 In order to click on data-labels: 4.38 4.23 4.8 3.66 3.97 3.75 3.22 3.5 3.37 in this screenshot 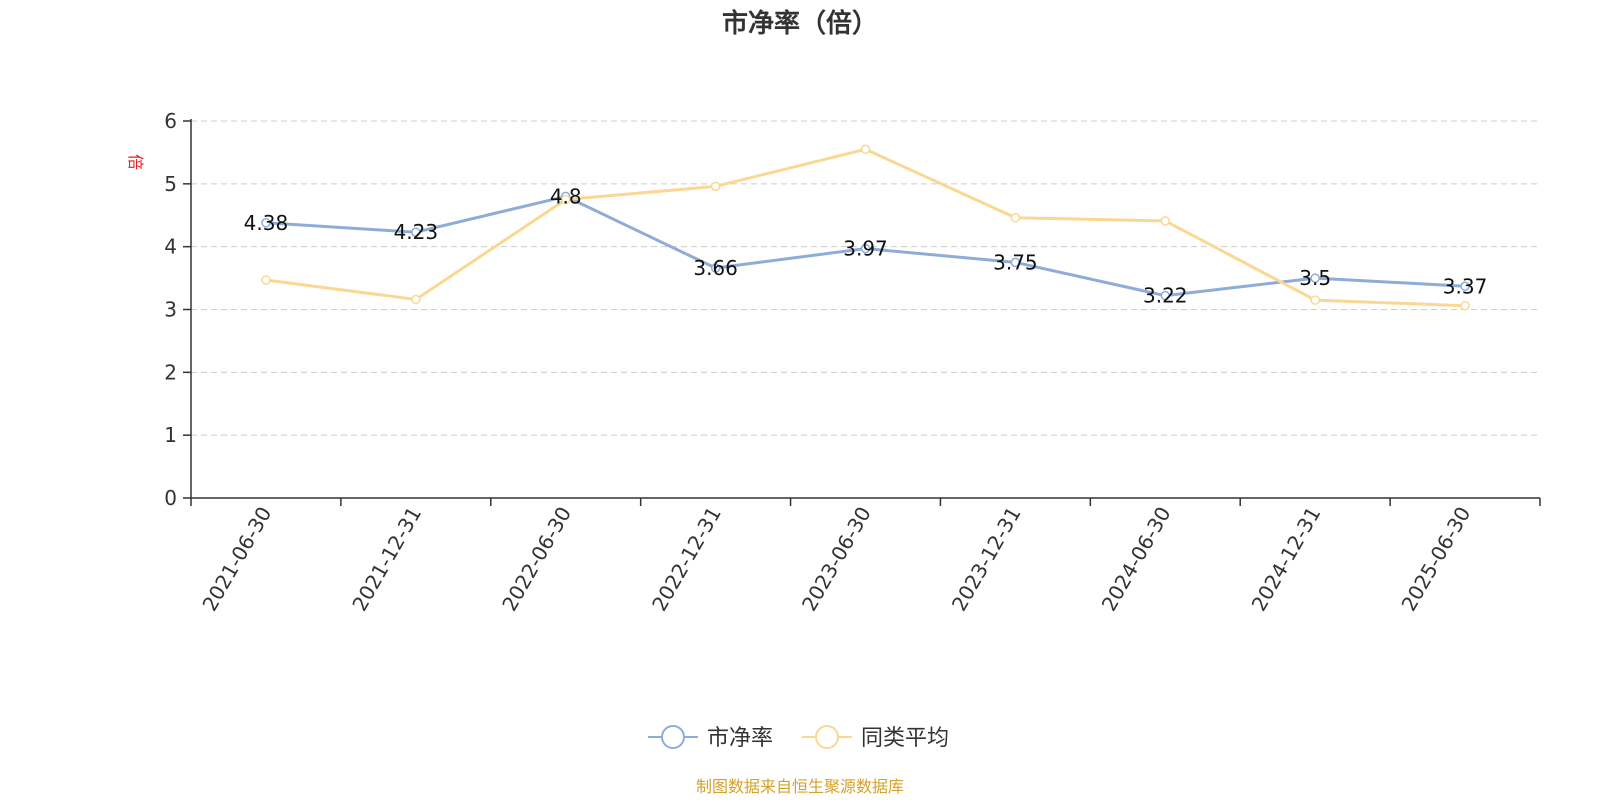, I will do `click(866, 245)`.